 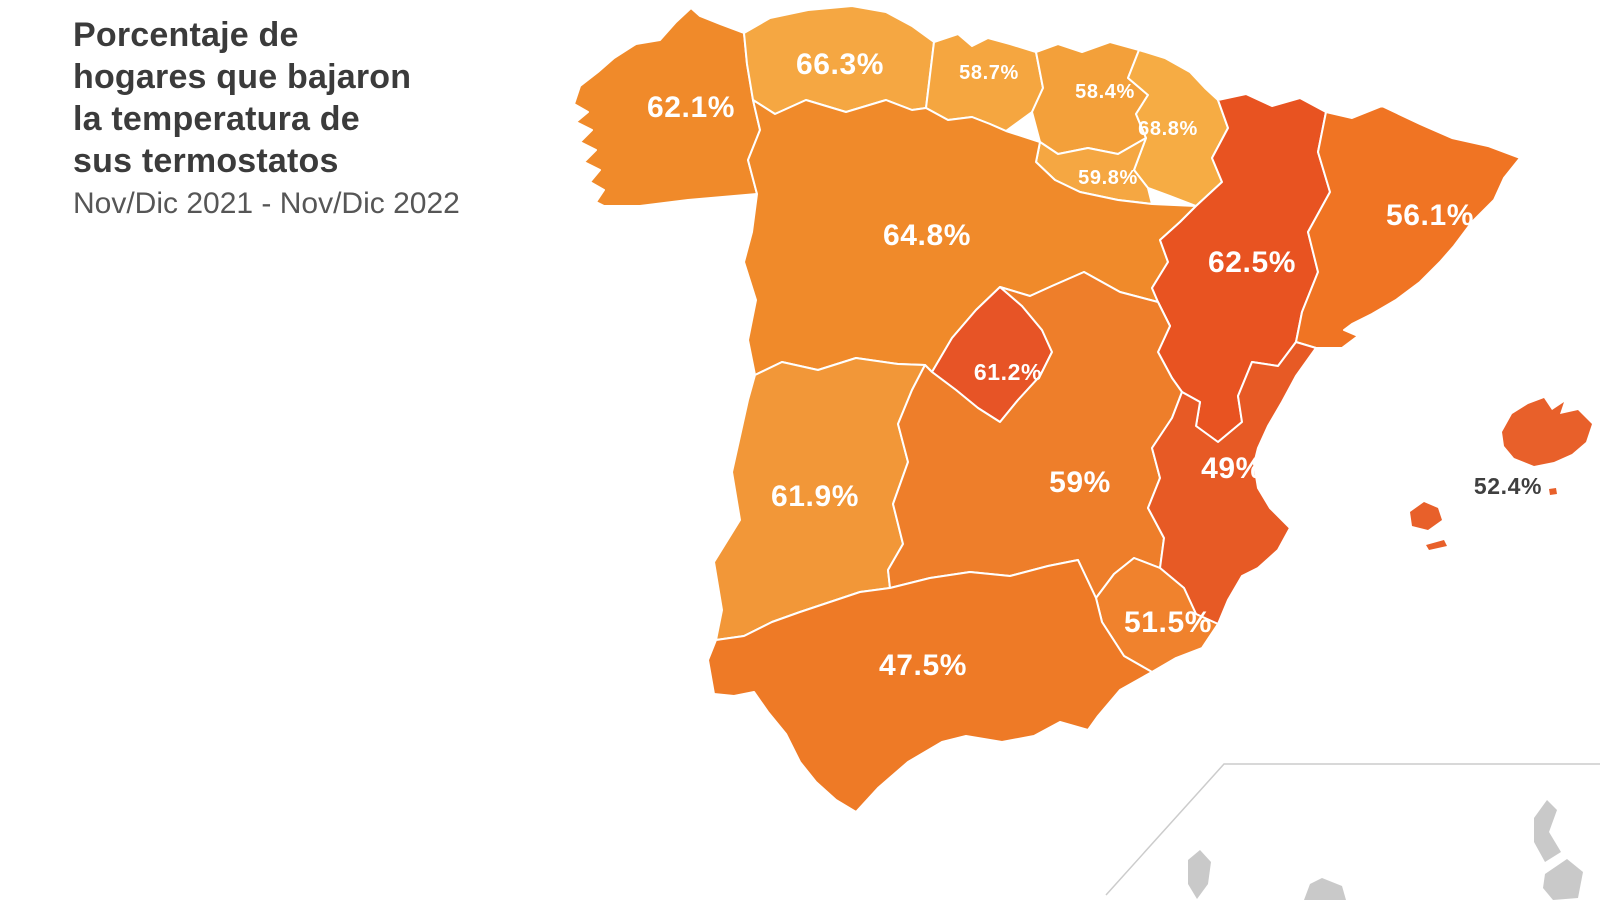 I want to click on value-label-aragon: 62.5%, so click(x=1252, y=262).